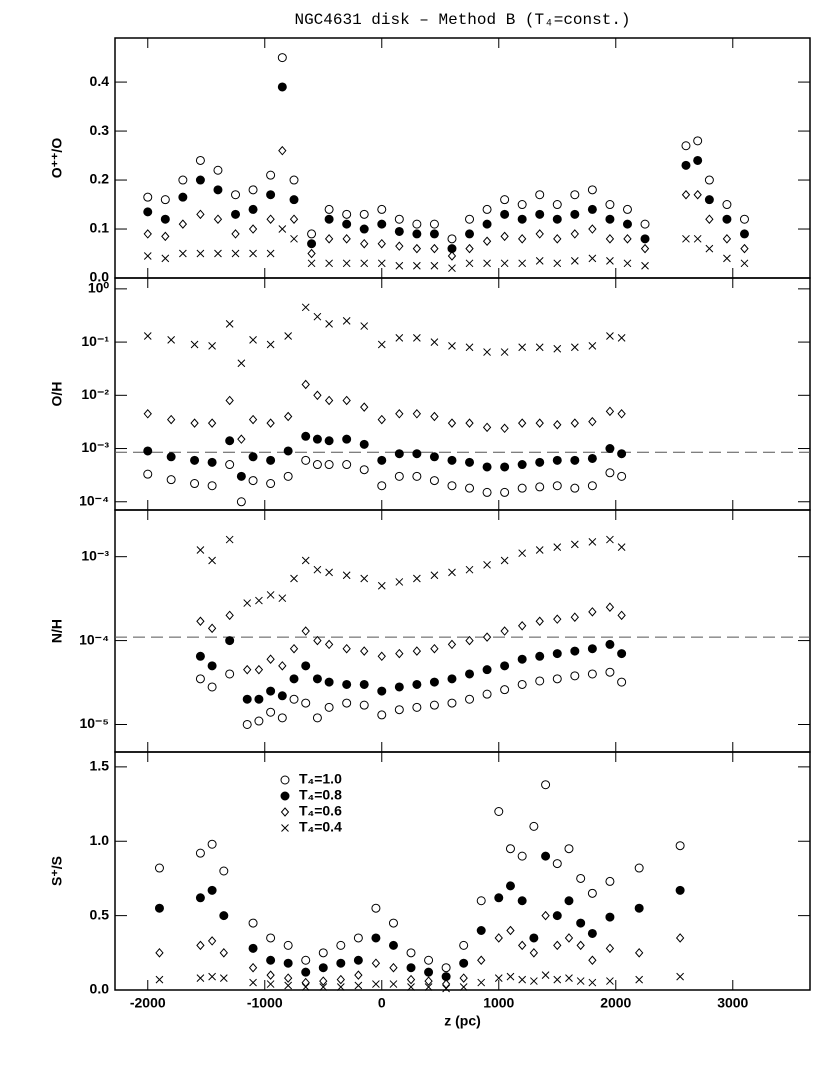 The width and height of the screenshot is (830, 1075). Describe the element at coordinates (382, 1003) in the screenshot. I see `x-tick-label: 0` at that location.